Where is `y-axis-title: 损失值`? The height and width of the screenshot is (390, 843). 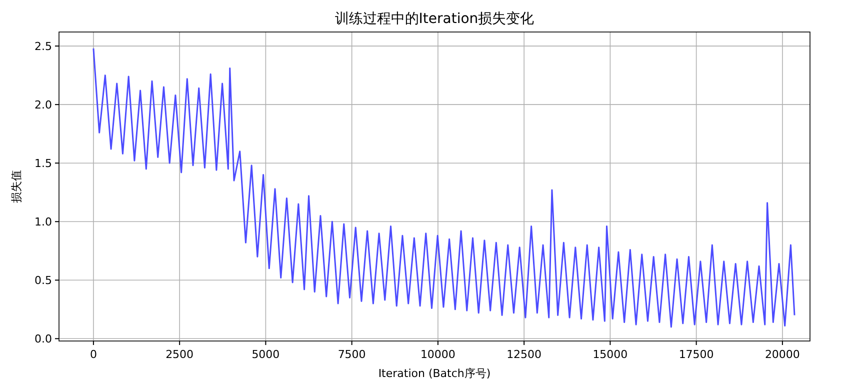 y-axis-title: 损失值 is located at coordinates (16, 186).